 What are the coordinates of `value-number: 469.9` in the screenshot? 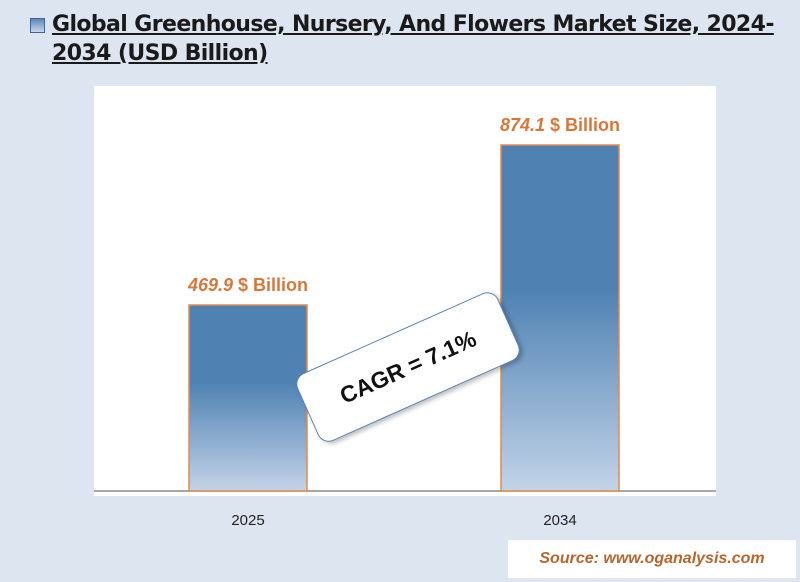 It's located at (210, 284).